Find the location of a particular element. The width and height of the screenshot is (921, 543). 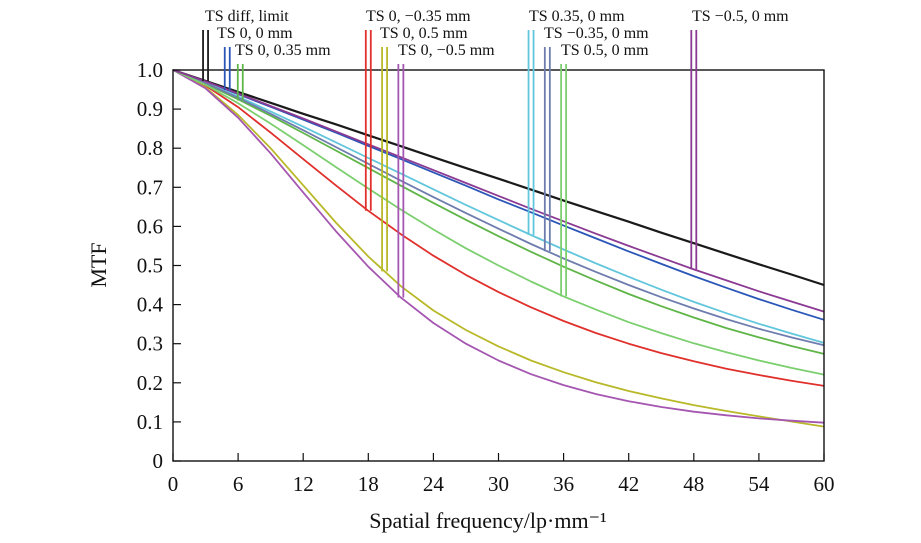

legend-label: TS 0.35, 0 mm is located at coordinates (577, 16).